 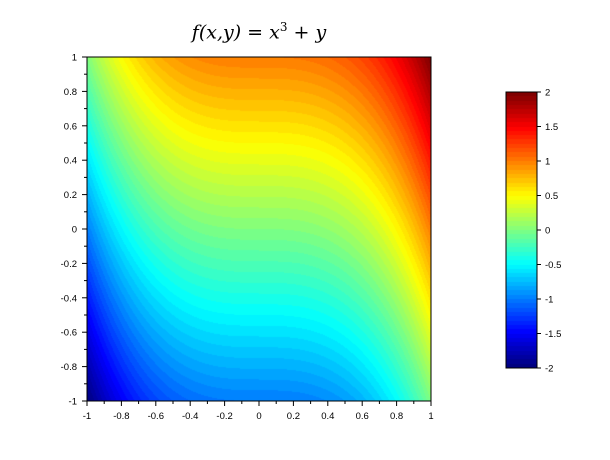 What do you see at coordinates (70, 195) in the screenshot?
I see `y-tick-label: 0.2` at bounding box center [70, 195].